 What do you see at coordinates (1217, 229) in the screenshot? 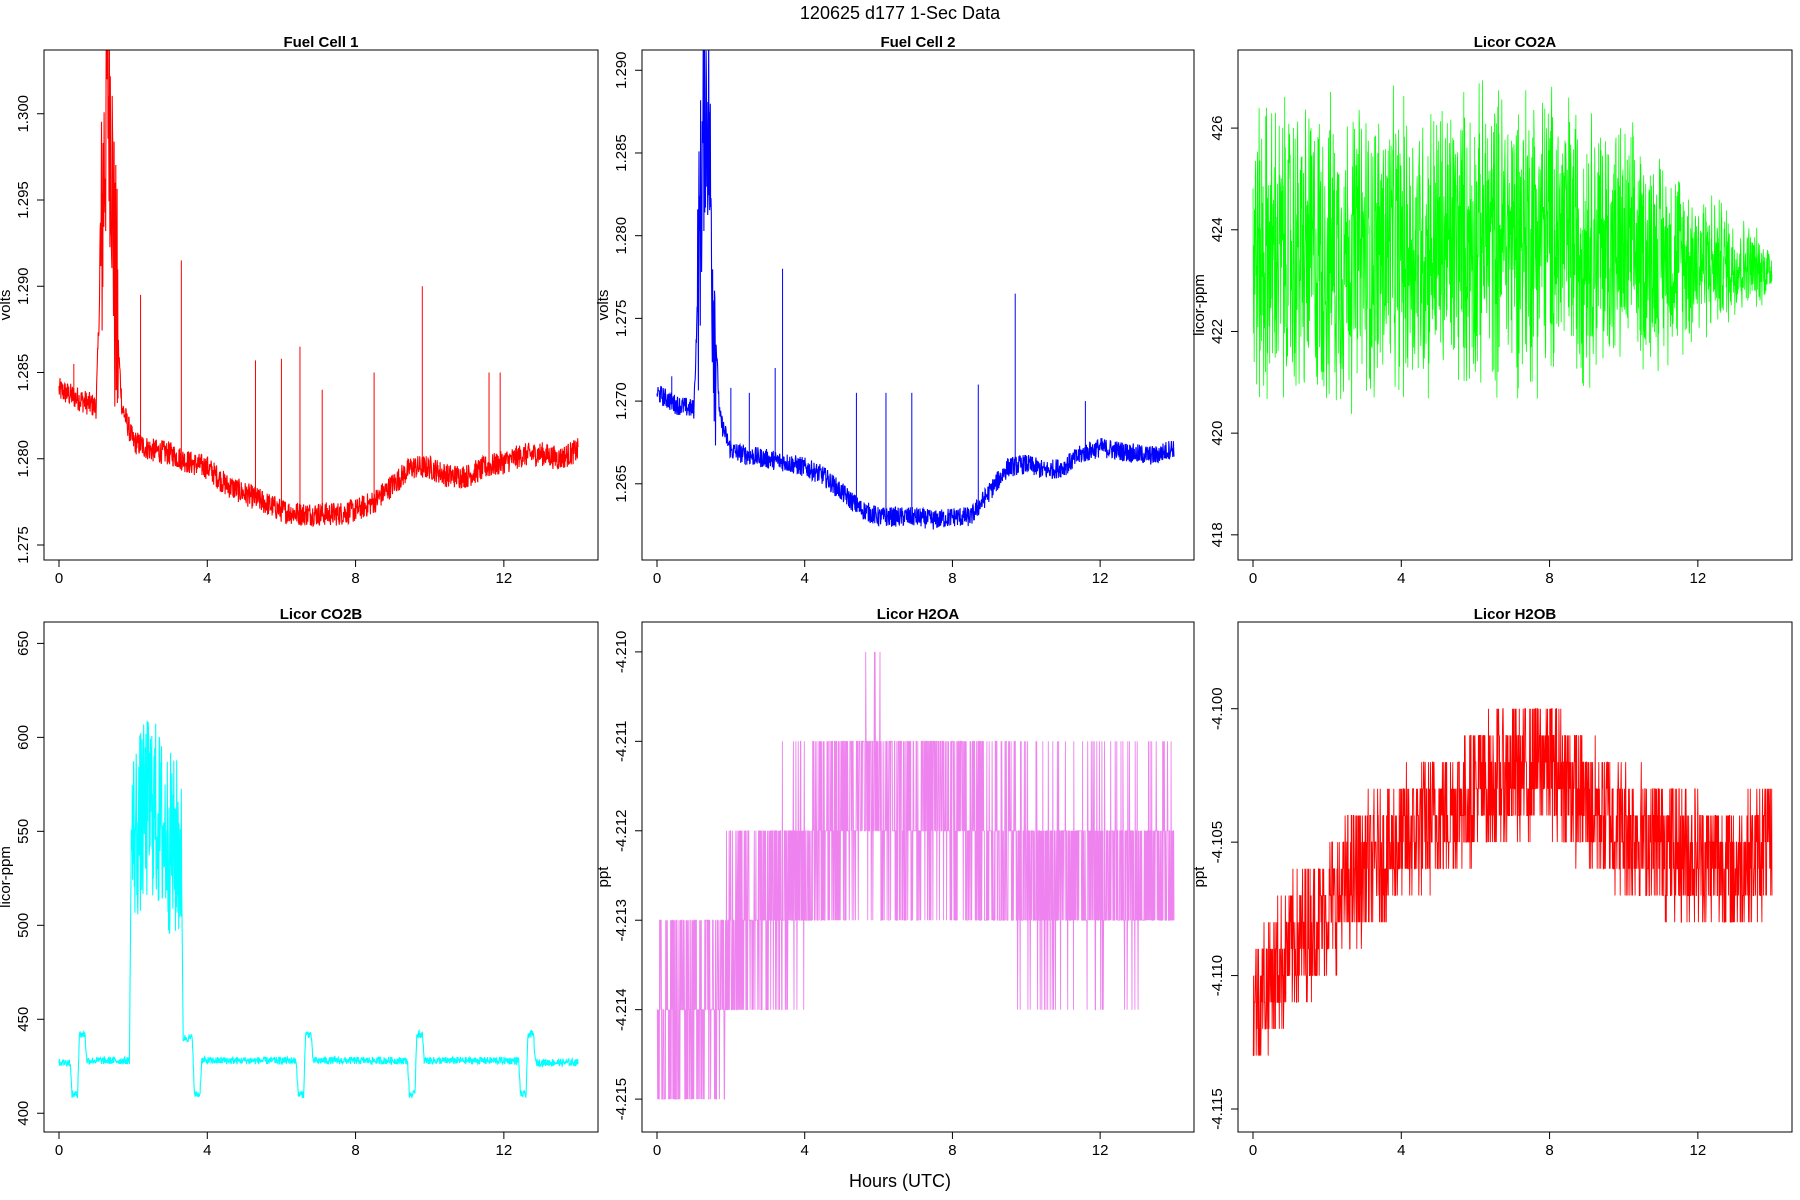
I see `y-tick-label: 424` at bounding box center [1217, 229].